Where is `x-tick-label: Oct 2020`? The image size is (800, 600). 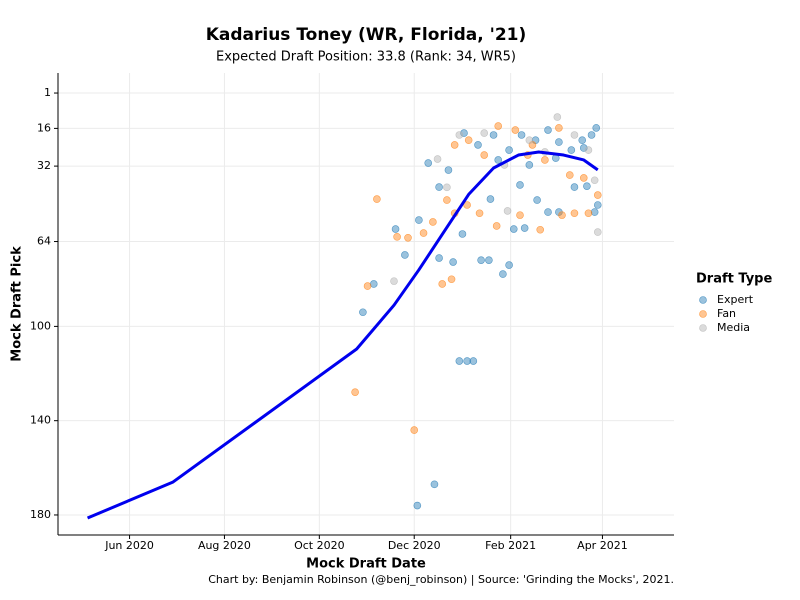 x-tick-label: Oct 2020 is located at coordinates (319, 545).